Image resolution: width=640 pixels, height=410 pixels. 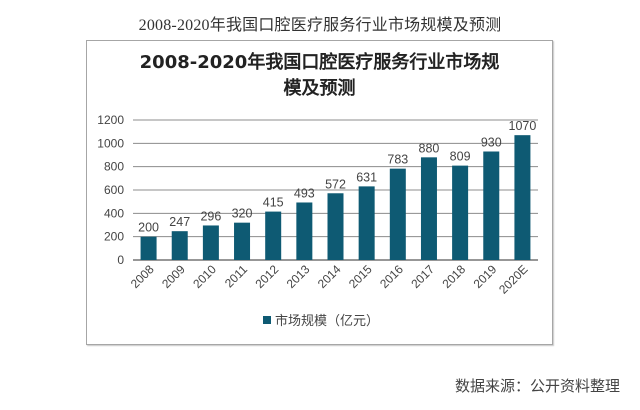 What do you see at coordinates (114, 167) in the screenshot?
I see `y-tick-label: 800` at bounding box center [114, 167].